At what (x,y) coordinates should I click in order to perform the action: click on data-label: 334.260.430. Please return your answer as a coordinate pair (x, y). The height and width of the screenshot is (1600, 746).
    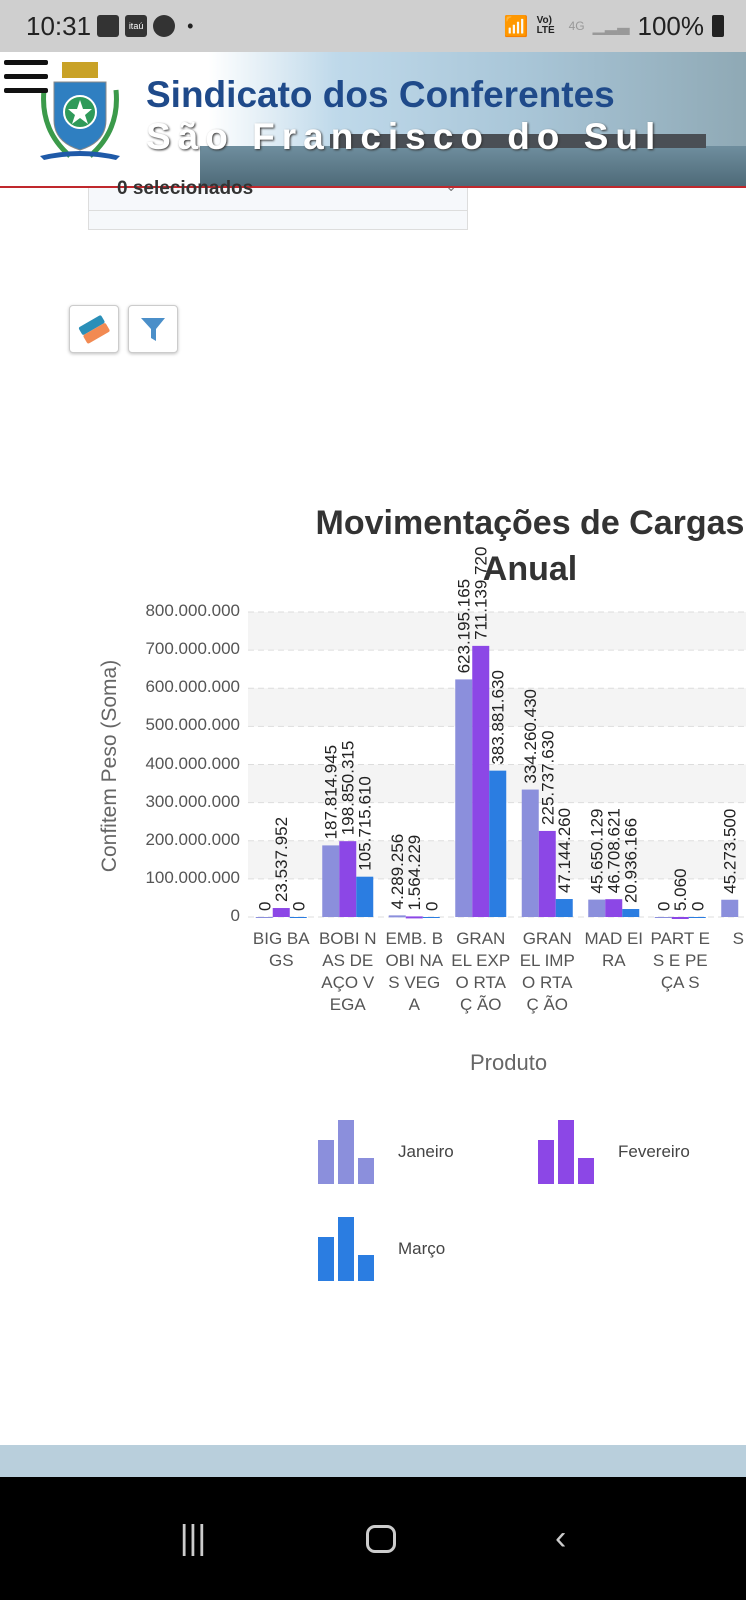
    Looking at the image, I should click on (530, 736).